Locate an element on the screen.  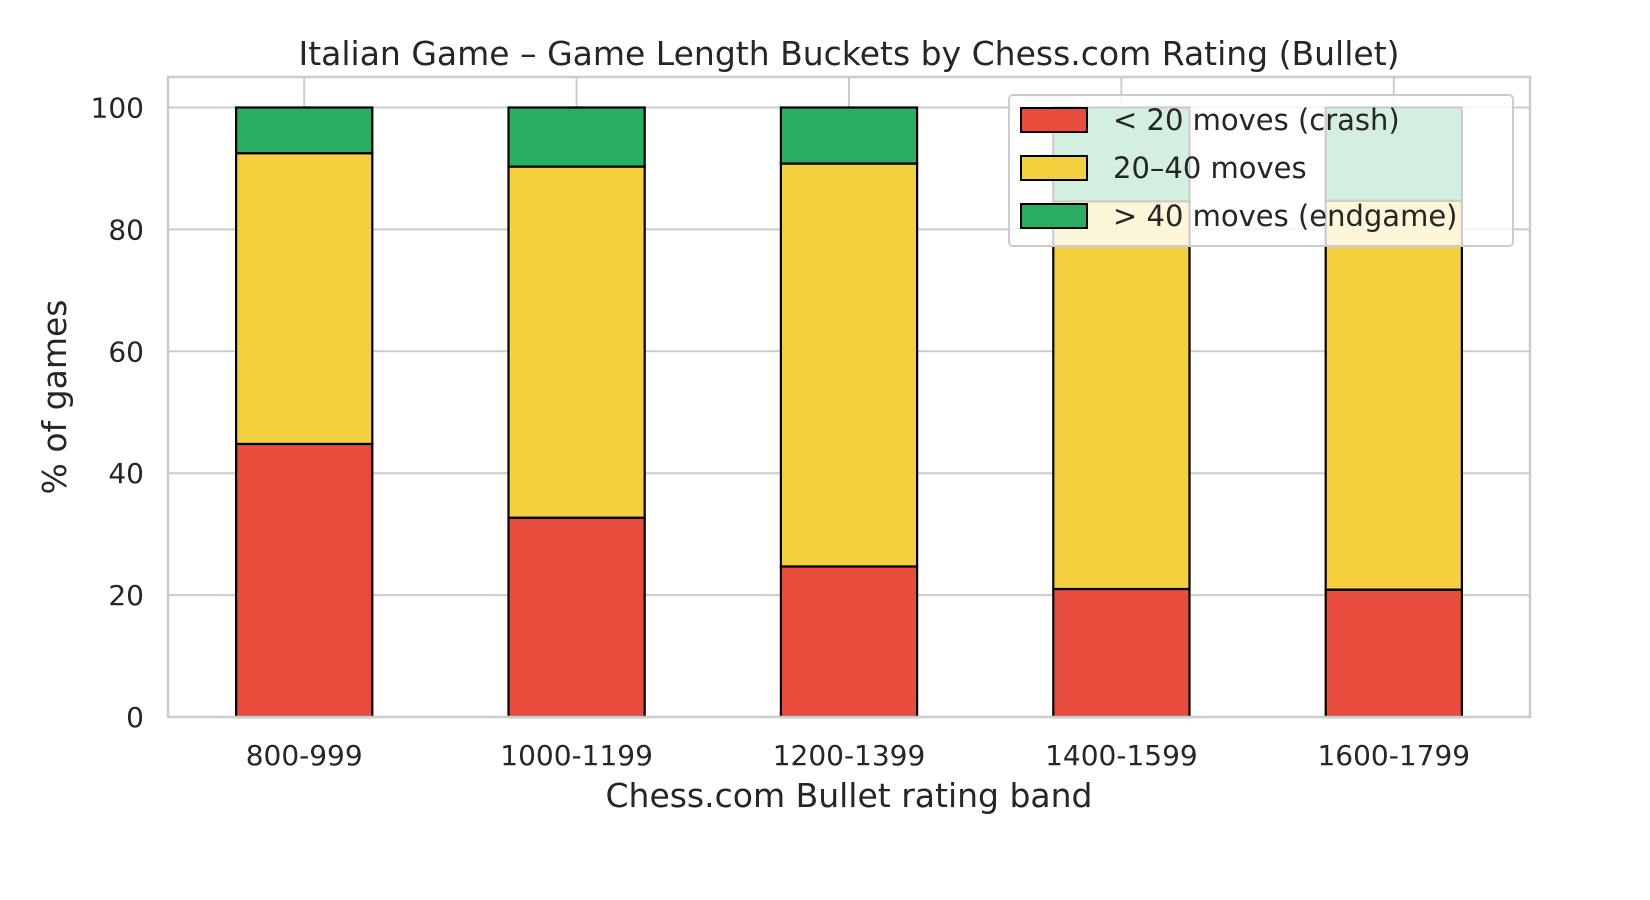
x-tick-label: 1200-1399 is located at coordinates (849, 755).